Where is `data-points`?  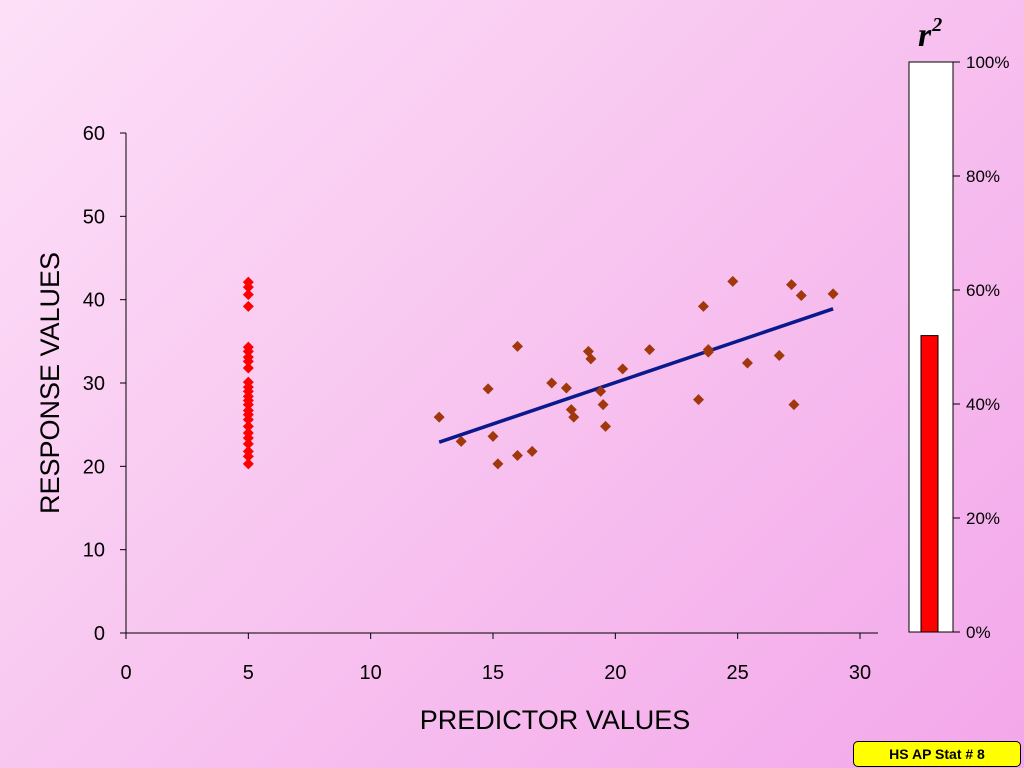
data-points is located at coordinates (540, 372).